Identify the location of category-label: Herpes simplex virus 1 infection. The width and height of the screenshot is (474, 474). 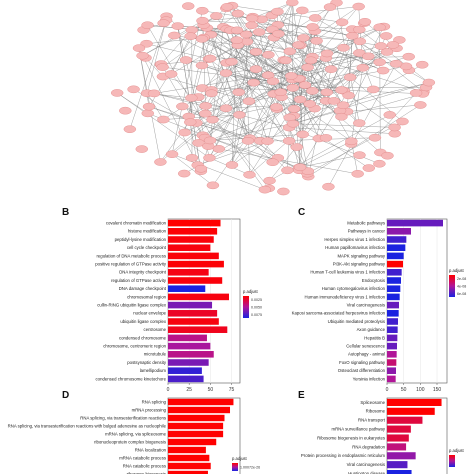
(354, 239).